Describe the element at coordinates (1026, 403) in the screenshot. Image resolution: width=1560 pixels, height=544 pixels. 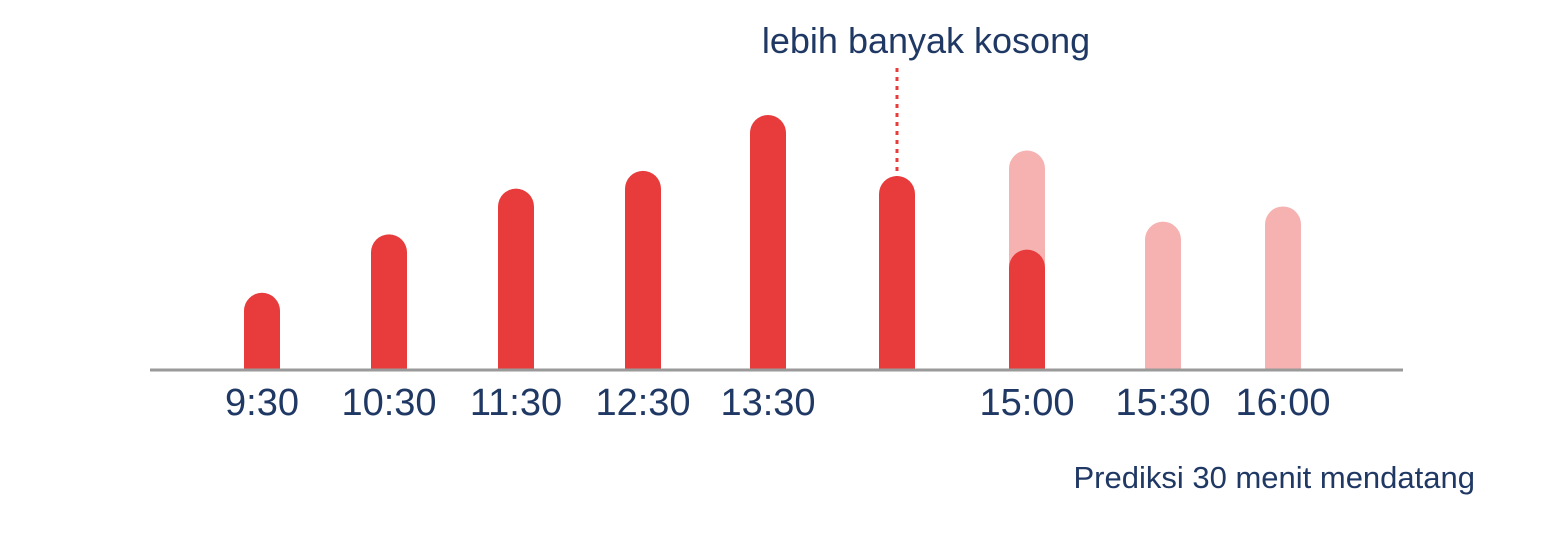
I see `x-tick-label: 15:00` at that location.